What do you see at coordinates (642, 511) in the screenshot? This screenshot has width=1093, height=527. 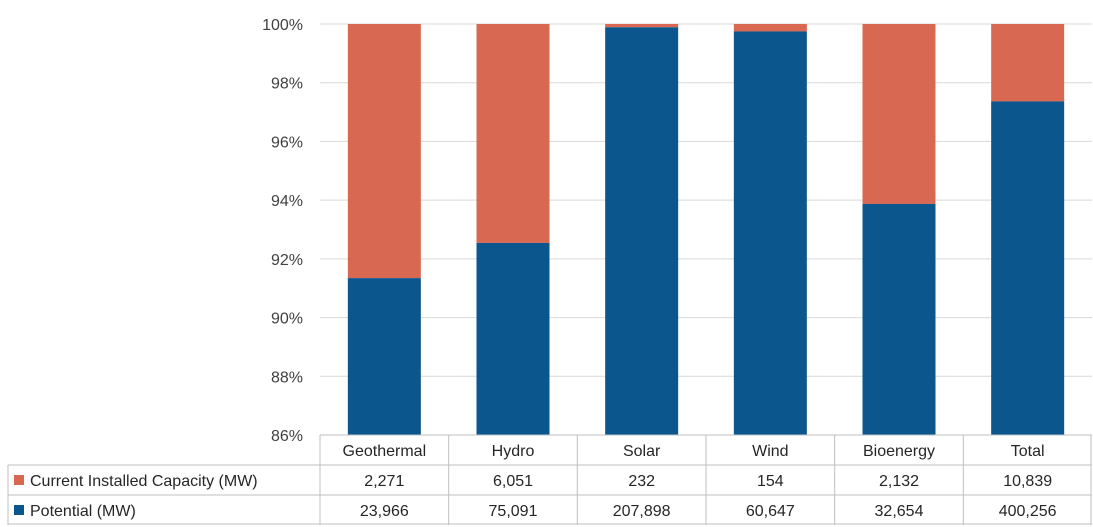 I see `data-table-value: 207,898` at bounding box center [642, 511].